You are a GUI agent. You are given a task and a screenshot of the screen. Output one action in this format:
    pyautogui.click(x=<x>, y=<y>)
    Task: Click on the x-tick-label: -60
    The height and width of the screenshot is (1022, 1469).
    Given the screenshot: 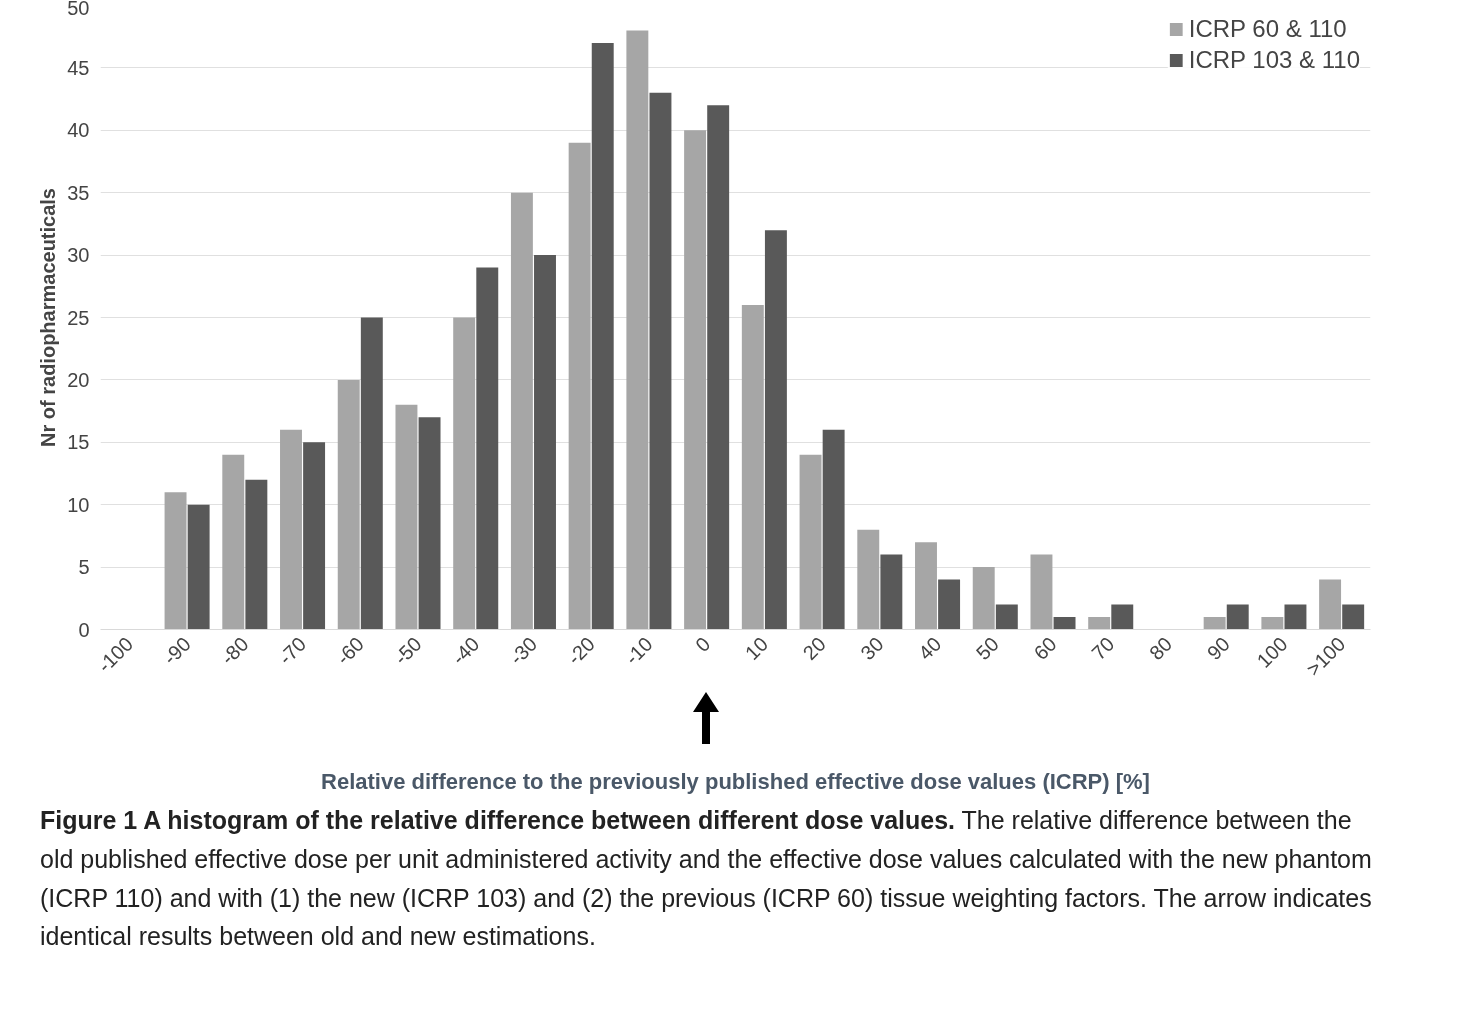 What is the action you would take?
    pyautogui.click(x=350, y=650)
    